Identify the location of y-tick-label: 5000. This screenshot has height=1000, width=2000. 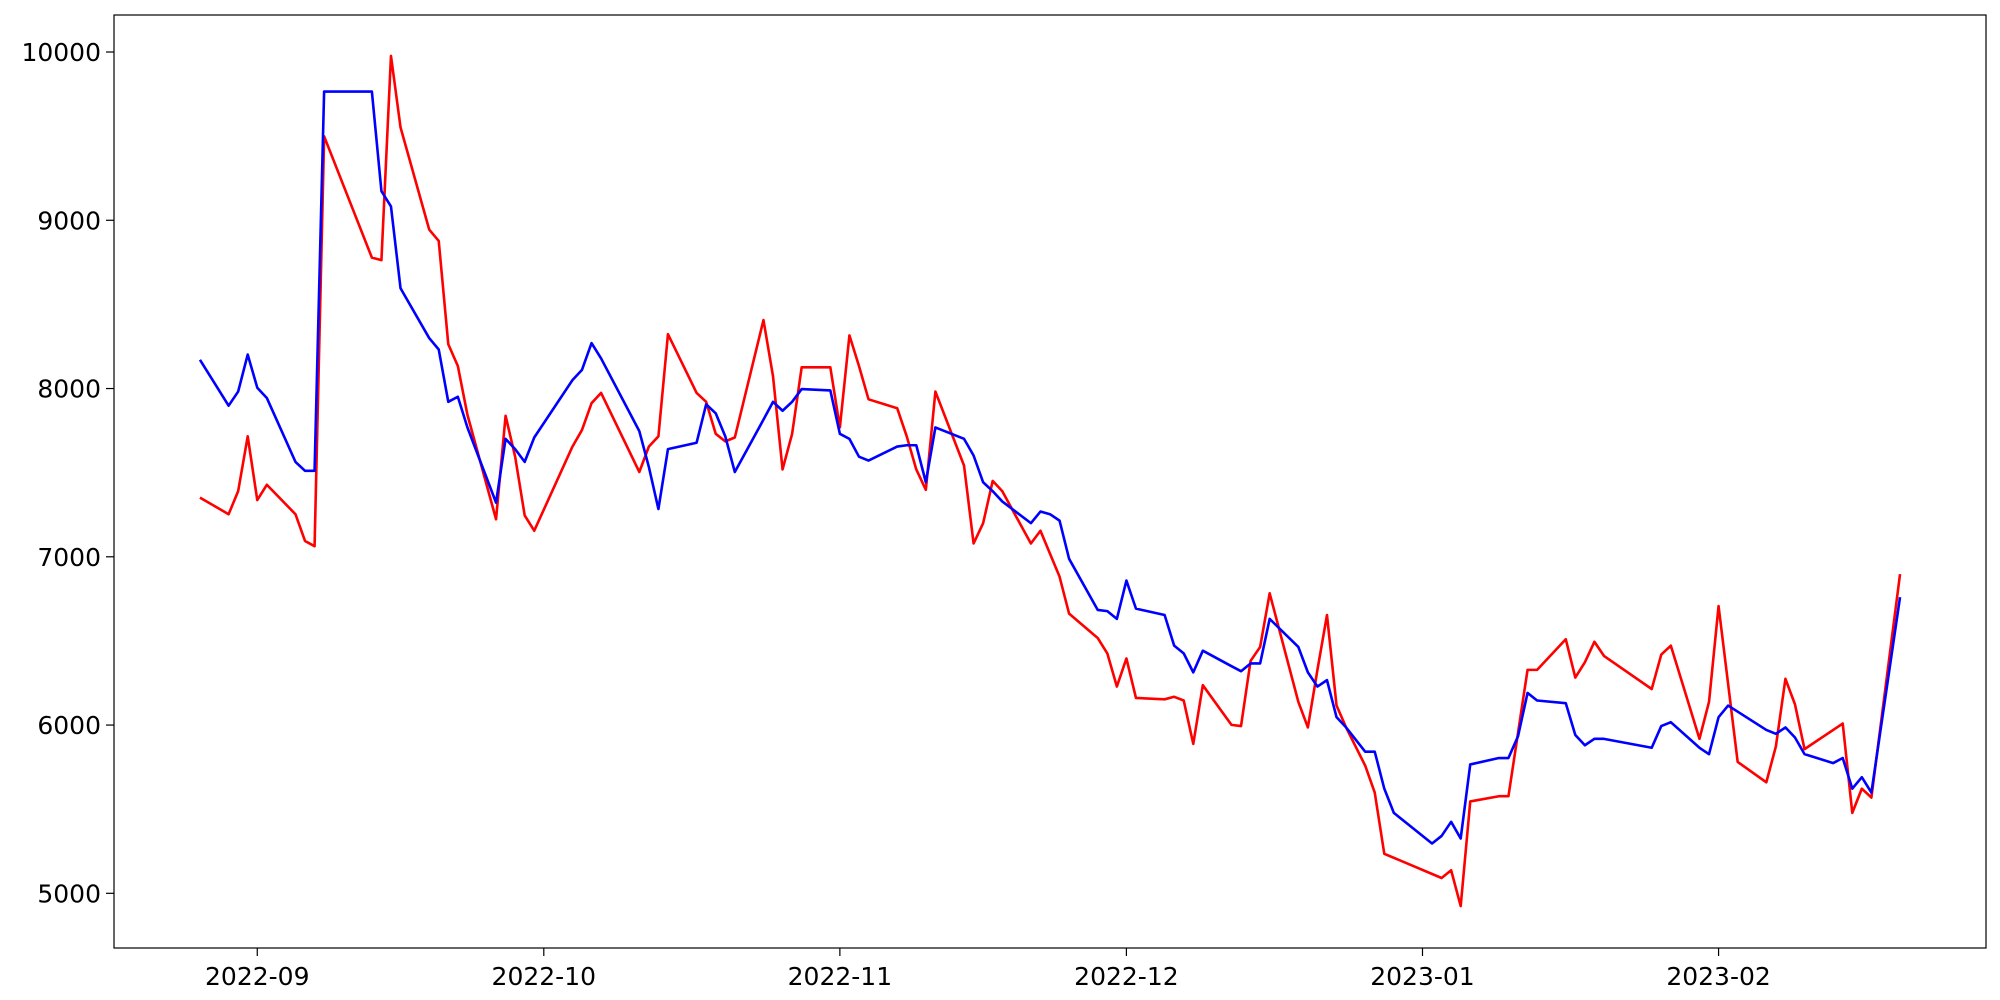
(69, 893).